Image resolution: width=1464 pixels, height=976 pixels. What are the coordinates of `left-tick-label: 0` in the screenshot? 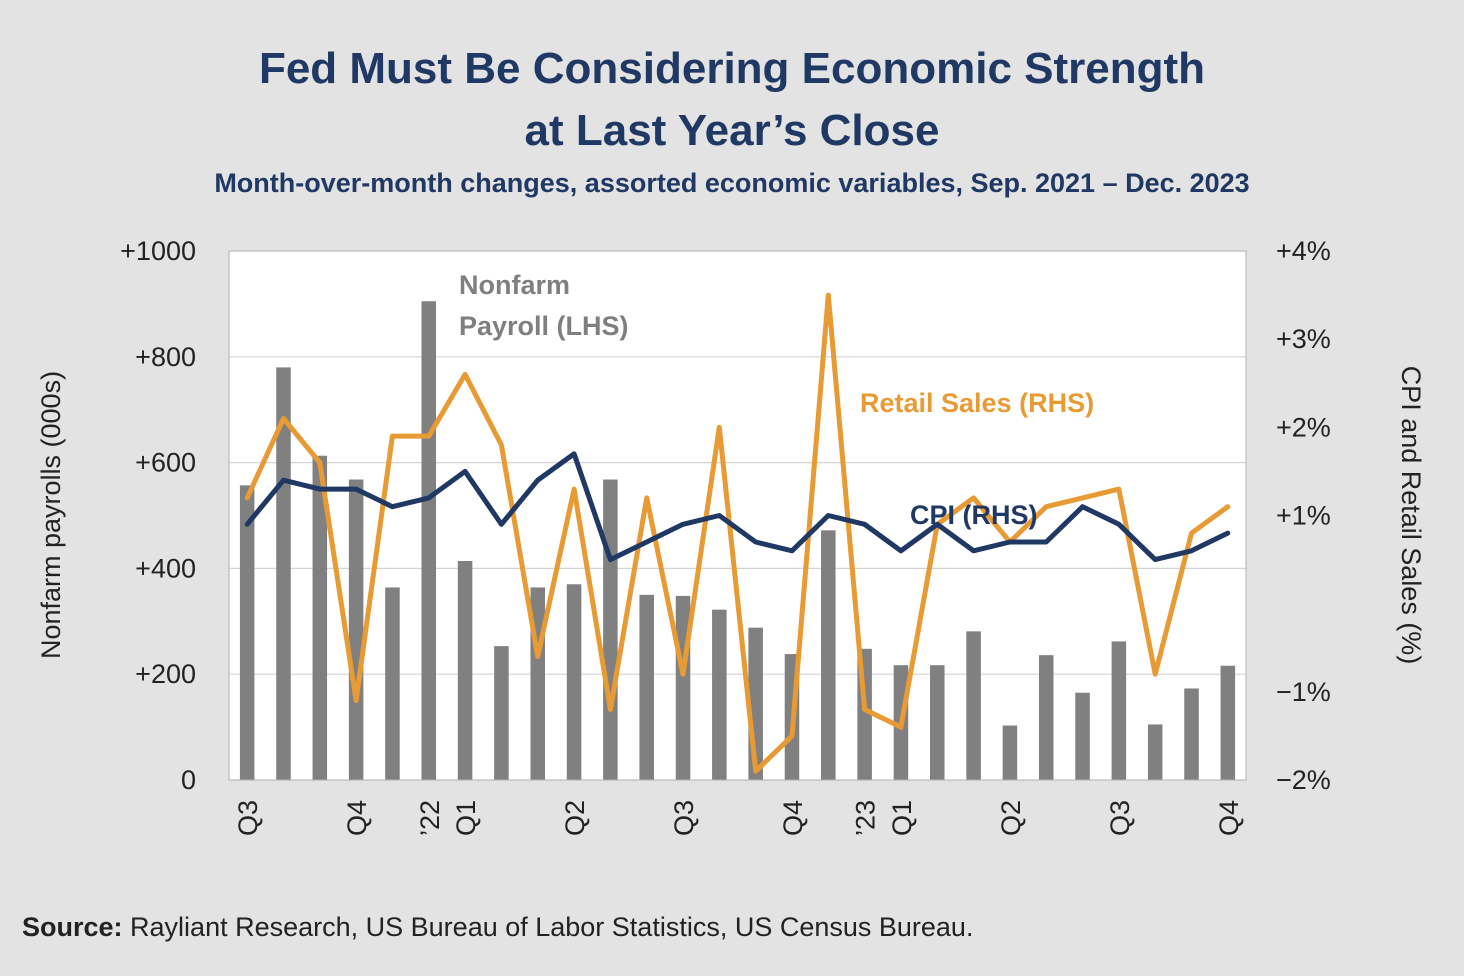 It's located at (188, 780).